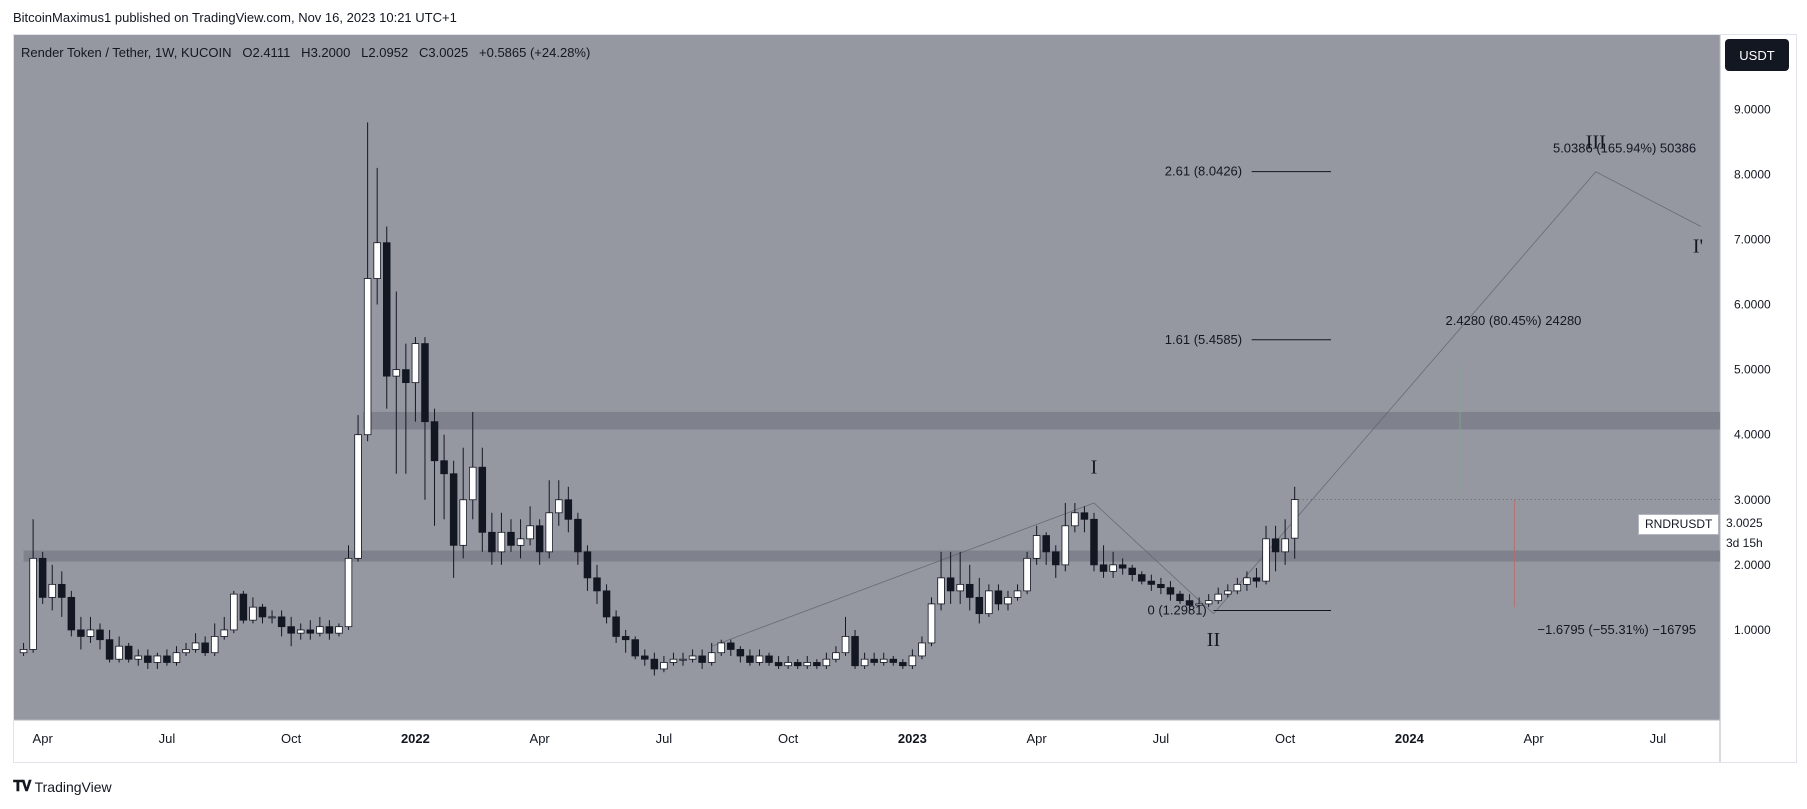  I want to click on time-axis, so click(867, 741).